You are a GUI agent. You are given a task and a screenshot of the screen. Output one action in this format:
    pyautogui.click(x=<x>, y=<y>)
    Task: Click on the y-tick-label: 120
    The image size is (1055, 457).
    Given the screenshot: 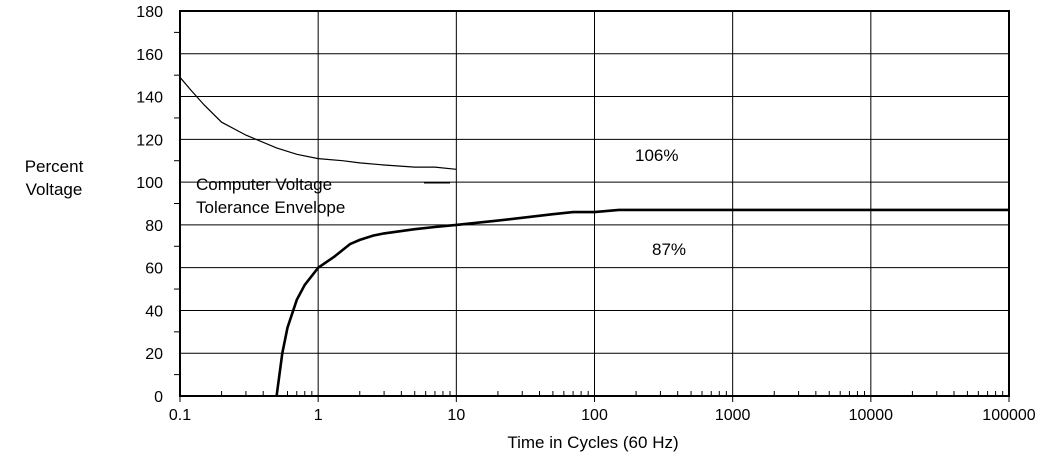 What is the action you would take?
    pyautogui.click(x=149, y=140)
    